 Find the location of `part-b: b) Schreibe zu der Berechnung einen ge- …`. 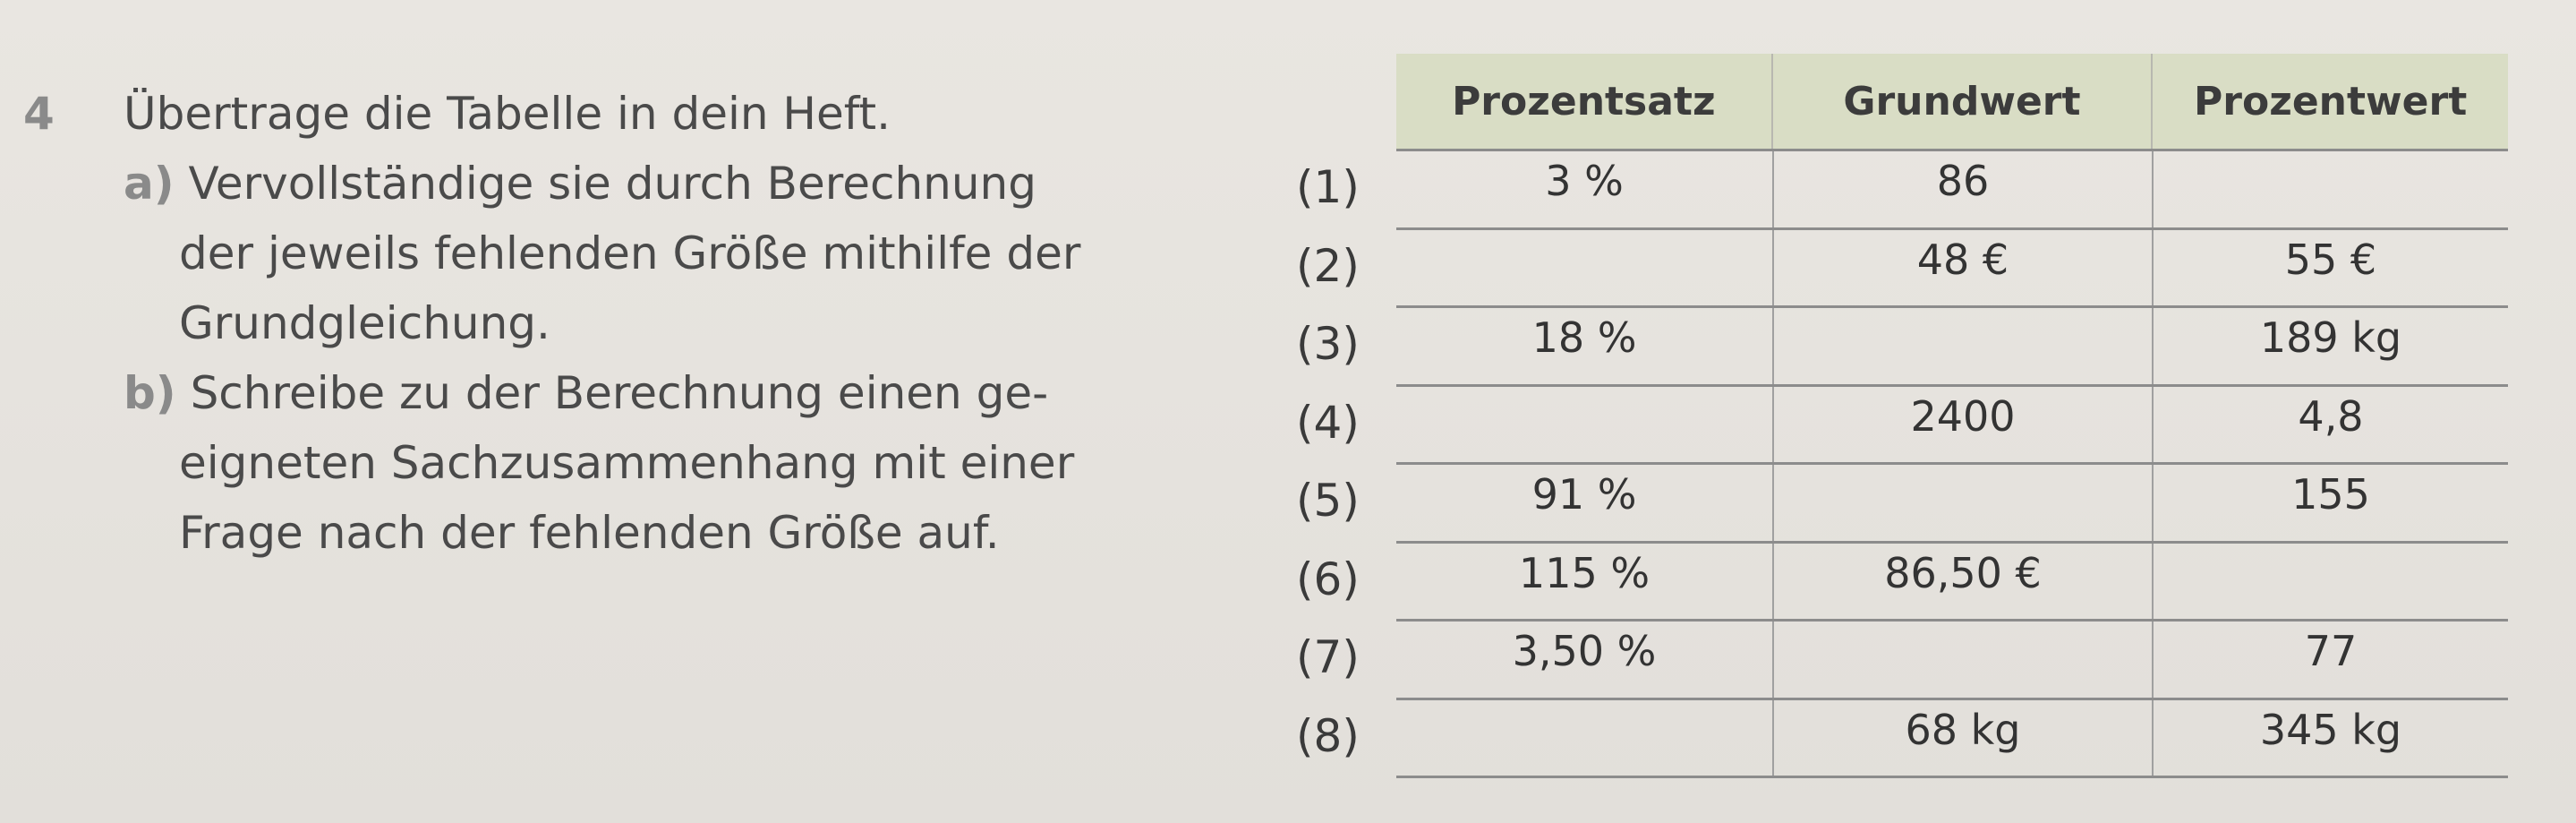

part-b: b) Schreibe zu der Berechnung einen ge- … is located at coordinates (599, 463).